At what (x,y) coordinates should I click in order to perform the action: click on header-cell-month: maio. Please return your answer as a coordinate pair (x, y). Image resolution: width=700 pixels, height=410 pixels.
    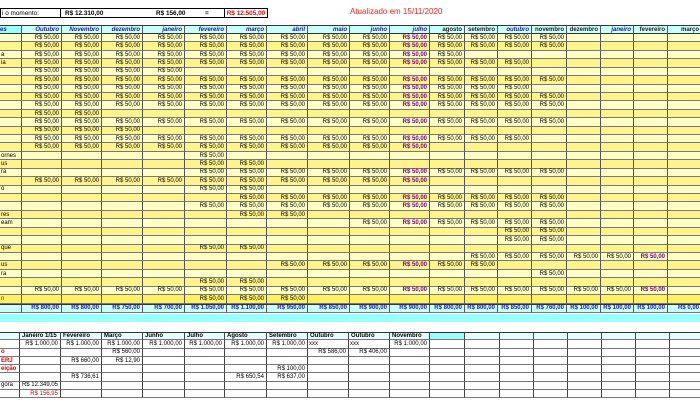
    Looking at the image, I should click on (329, 29).